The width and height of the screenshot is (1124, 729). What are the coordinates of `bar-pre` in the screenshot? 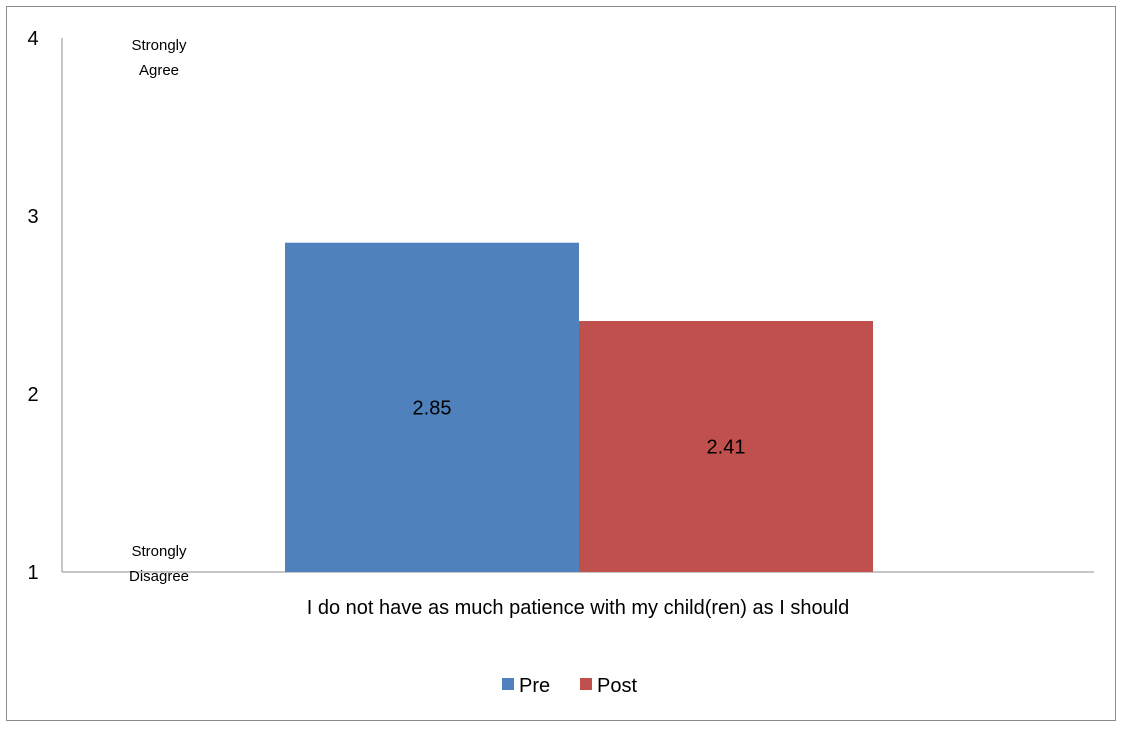 It's located at (432, 407).